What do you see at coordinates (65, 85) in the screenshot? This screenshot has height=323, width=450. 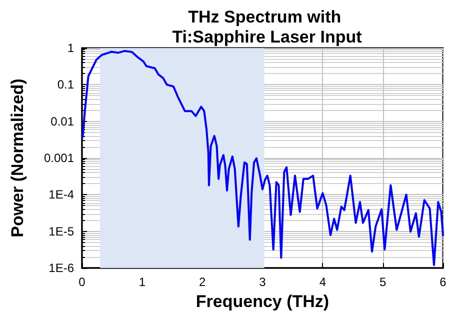 I see `y-tick-label: 0.1` at bounding box center [65, 85].